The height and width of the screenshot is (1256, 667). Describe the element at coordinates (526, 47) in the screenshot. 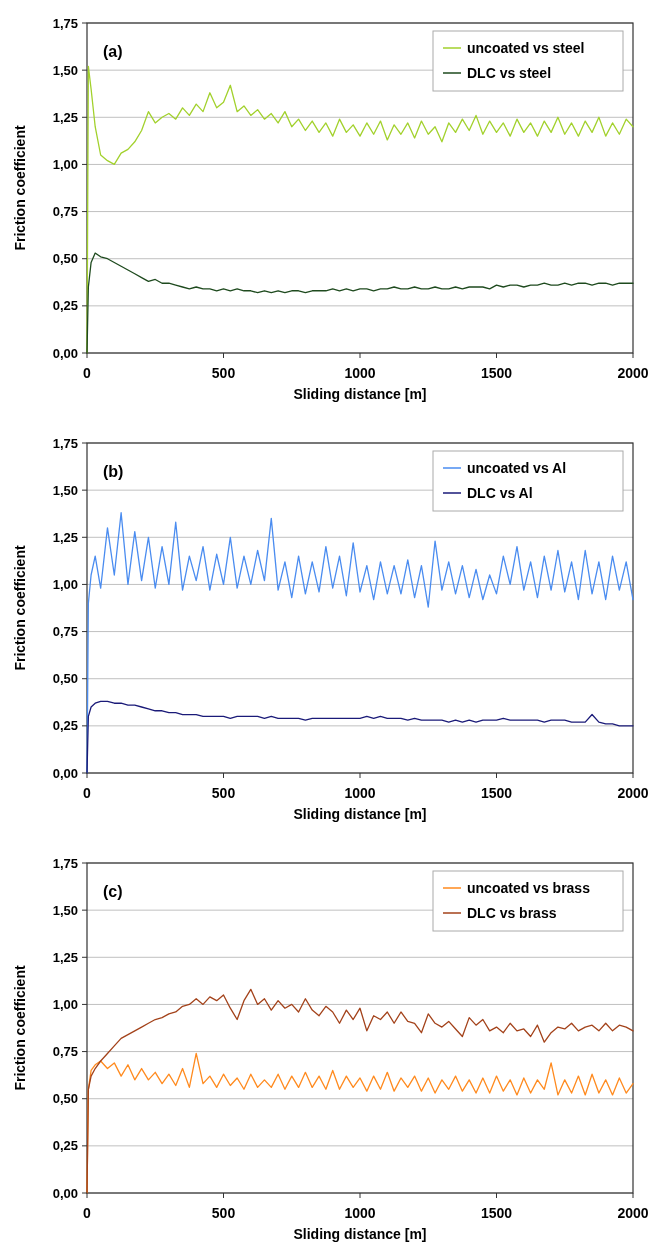

I see `legend-label: uncoated vs steel` at that location.